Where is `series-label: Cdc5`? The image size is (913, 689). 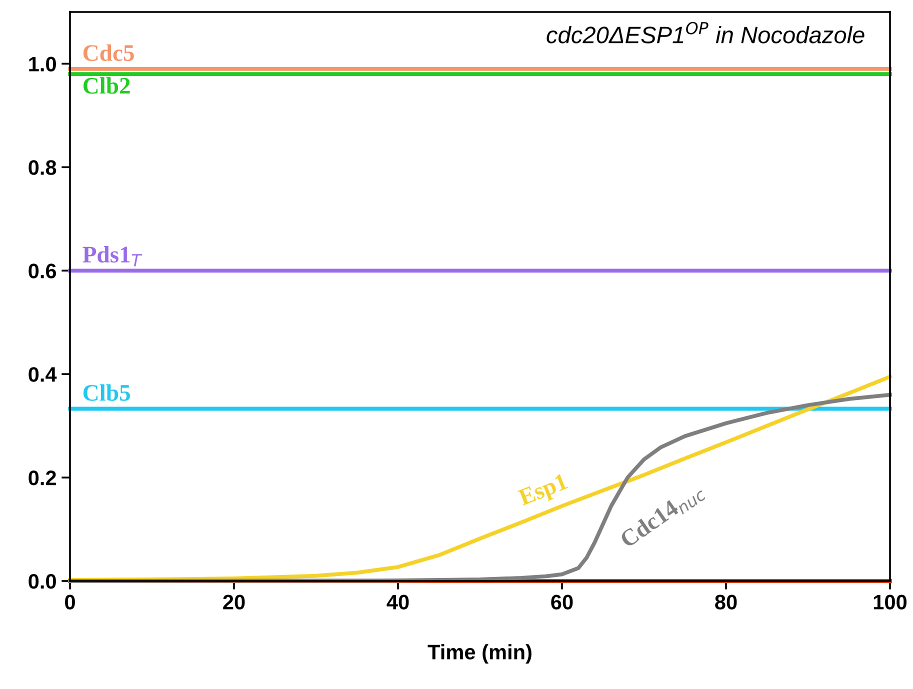 series-label: Cdc5 is located at coordinates (108, 52).